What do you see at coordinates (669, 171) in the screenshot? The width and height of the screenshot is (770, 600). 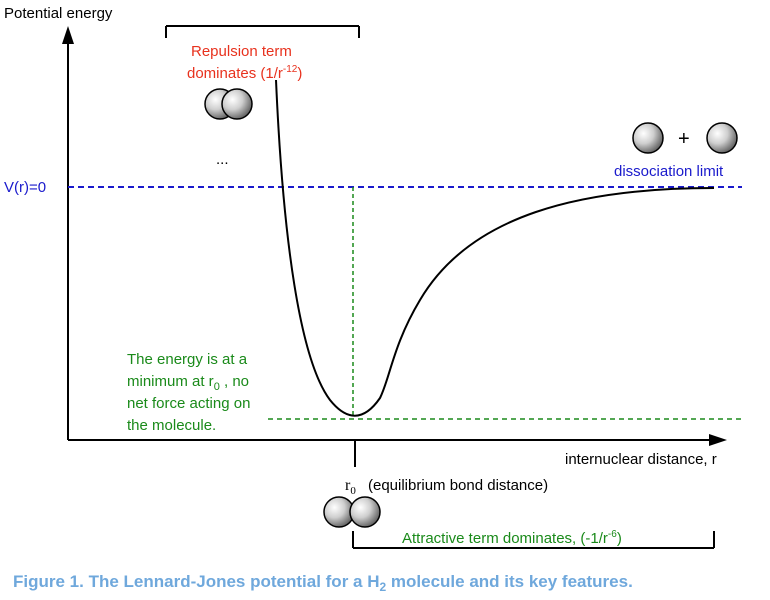 I see `dissociation-label: dissociation limit` at bounding box center [669, 171].